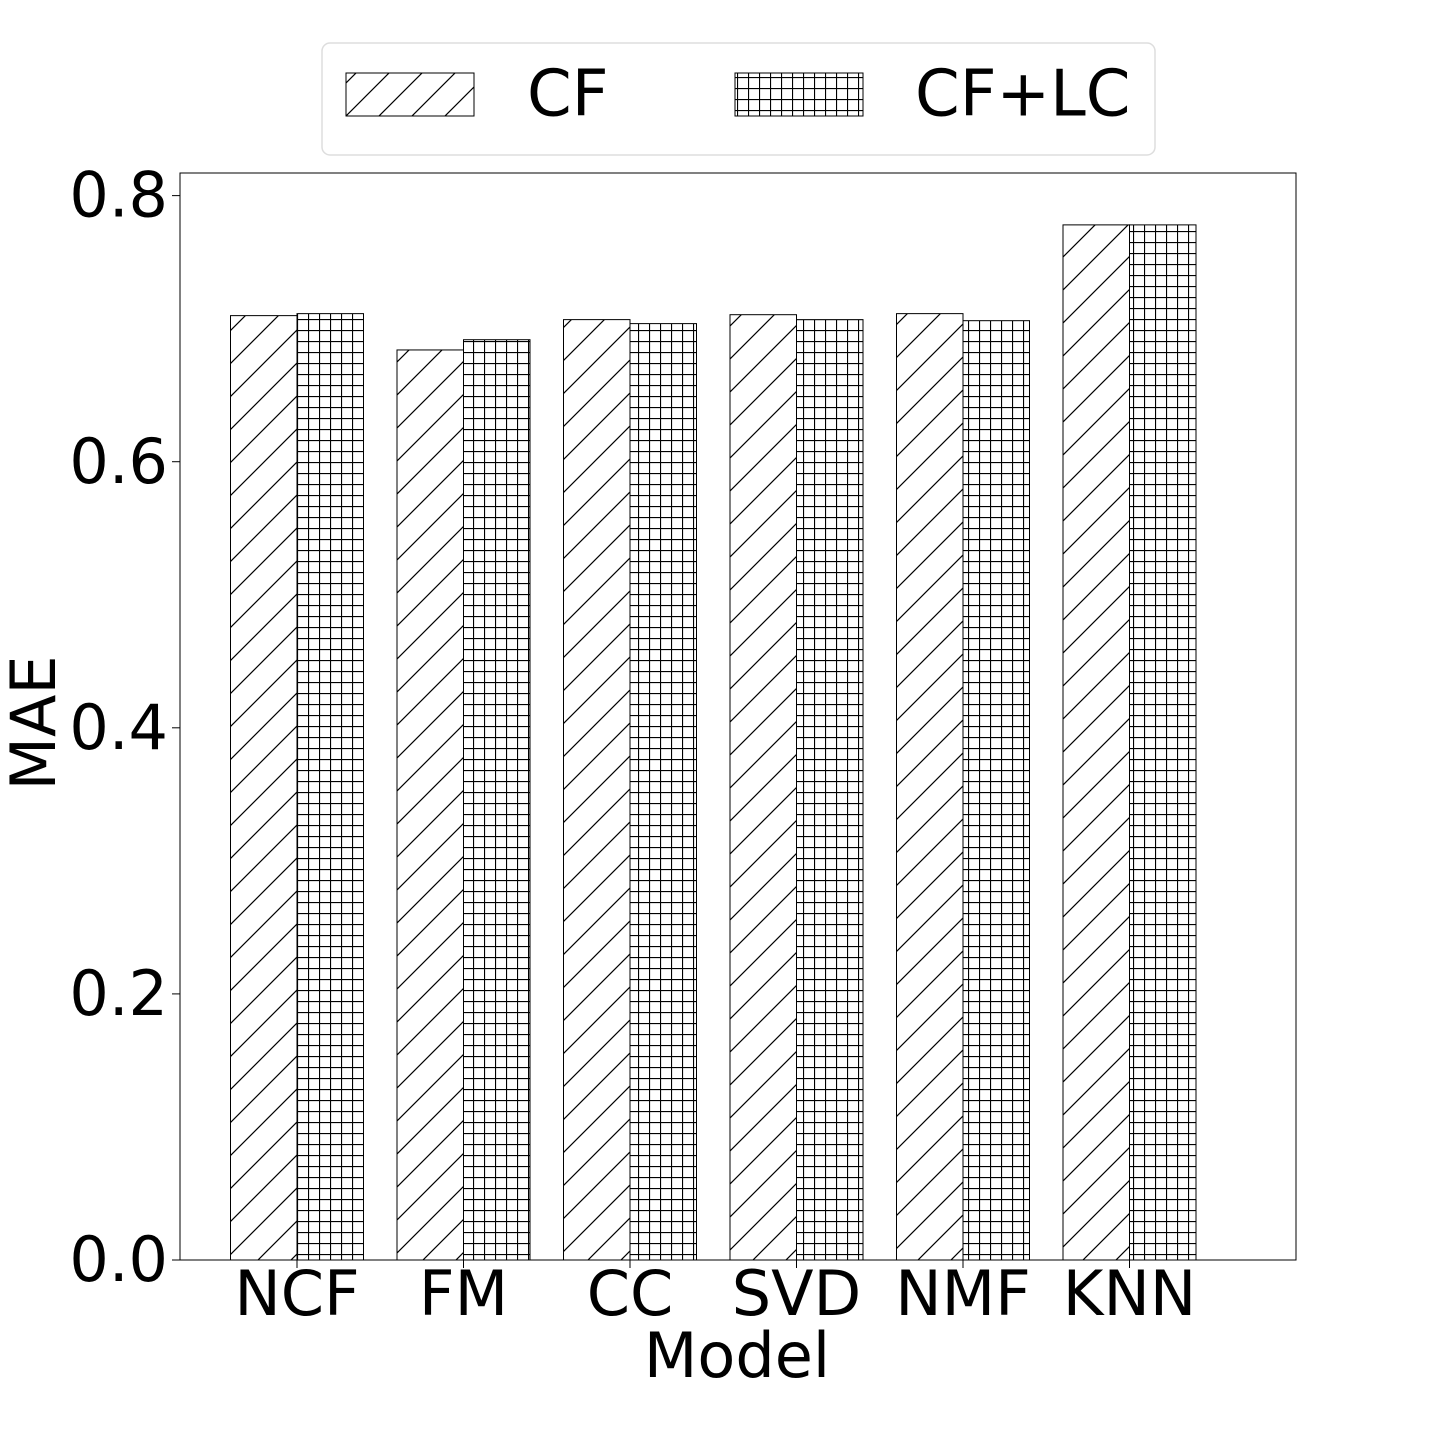  What do you see at coordinates (118, 727) in the screenshot?
I see `y-tick-label: 0.4` at bounding box center [118, 727].